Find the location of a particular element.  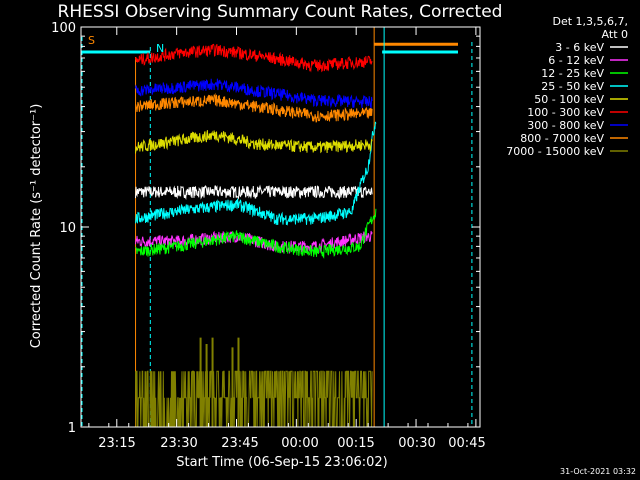

x-tick-label-2315: 23:15 is located at coordinates (116, 443).